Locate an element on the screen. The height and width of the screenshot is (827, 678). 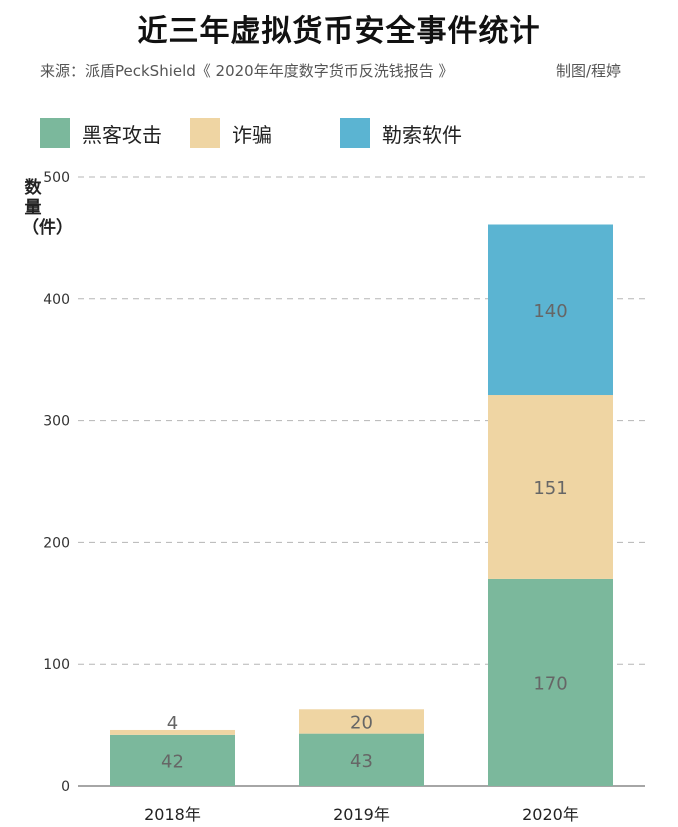
legend-swatch-ransomware is located at coordinates (355, 133).